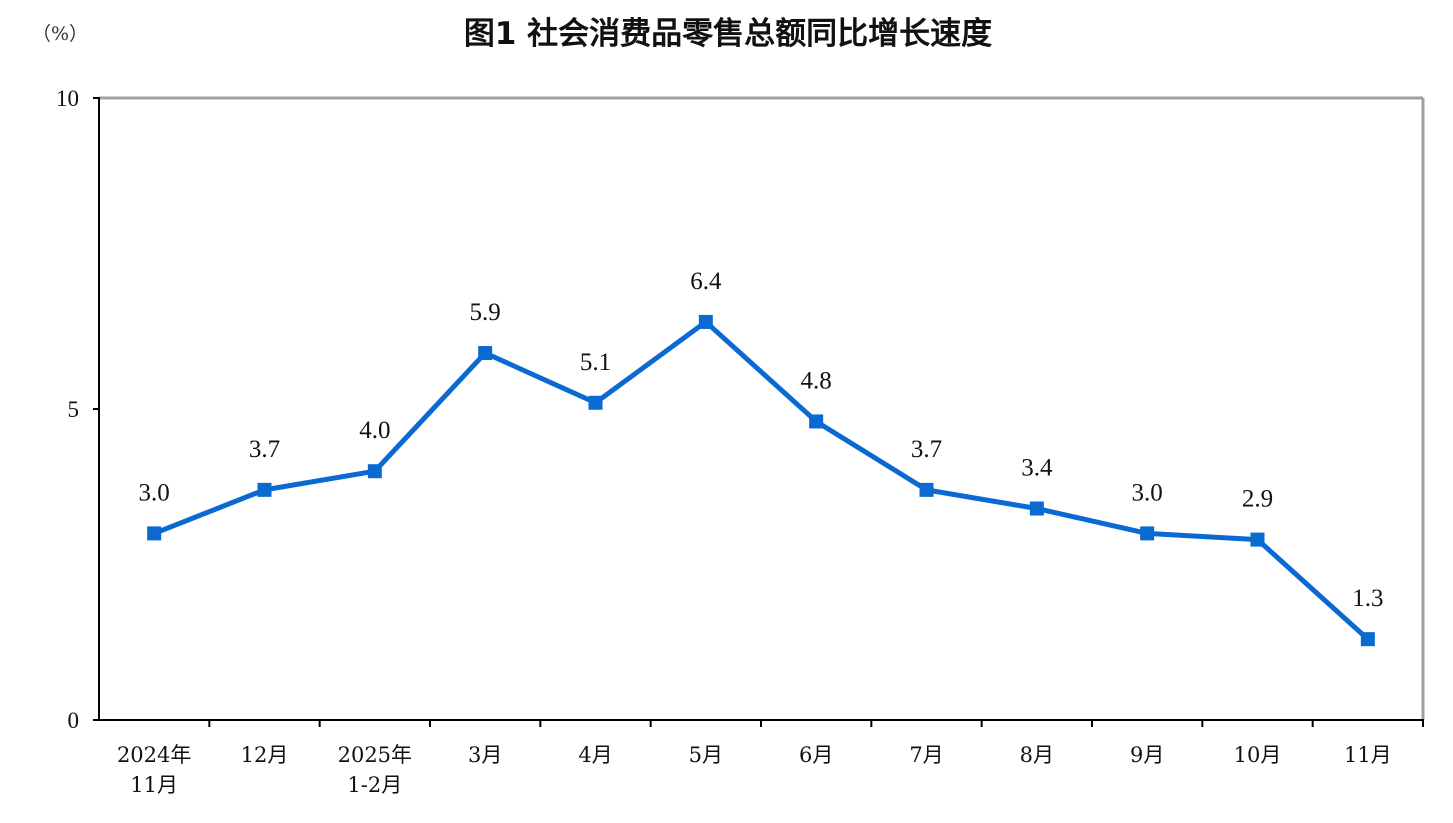 The width and height of the screenshot is (1453, 823). What do you see at coordinates (1258, 755) in the screenshot?
I see `x-tick-label: 10月` at bounding box center [1258, 755].